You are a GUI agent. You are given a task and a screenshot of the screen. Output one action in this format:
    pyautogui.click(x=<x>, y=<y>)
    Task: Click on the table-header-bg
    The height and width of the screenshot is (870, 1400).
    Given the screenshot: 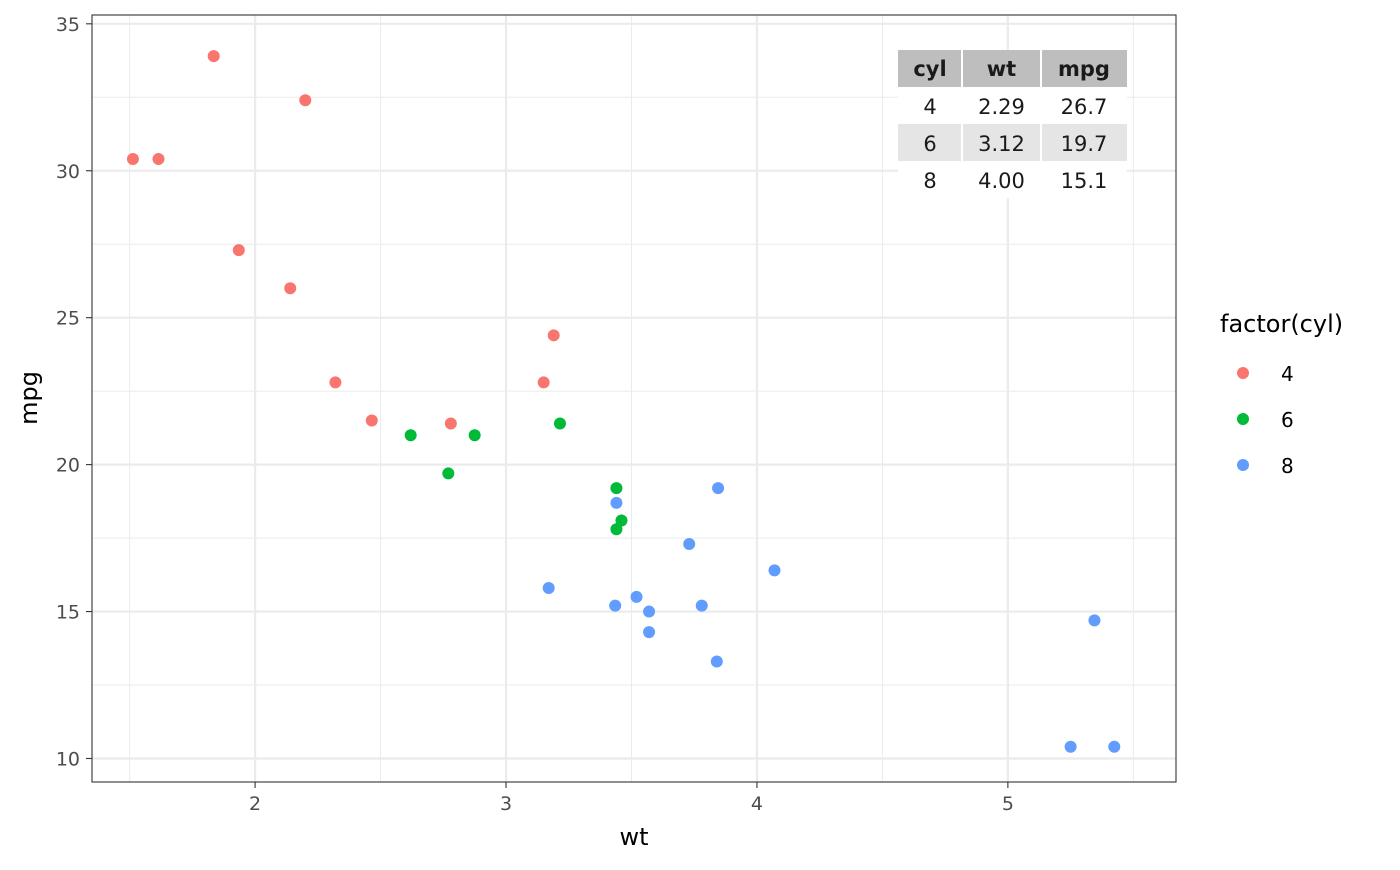 What is the action you would take?
    pyautogui.click(x=1012, y=68)
    